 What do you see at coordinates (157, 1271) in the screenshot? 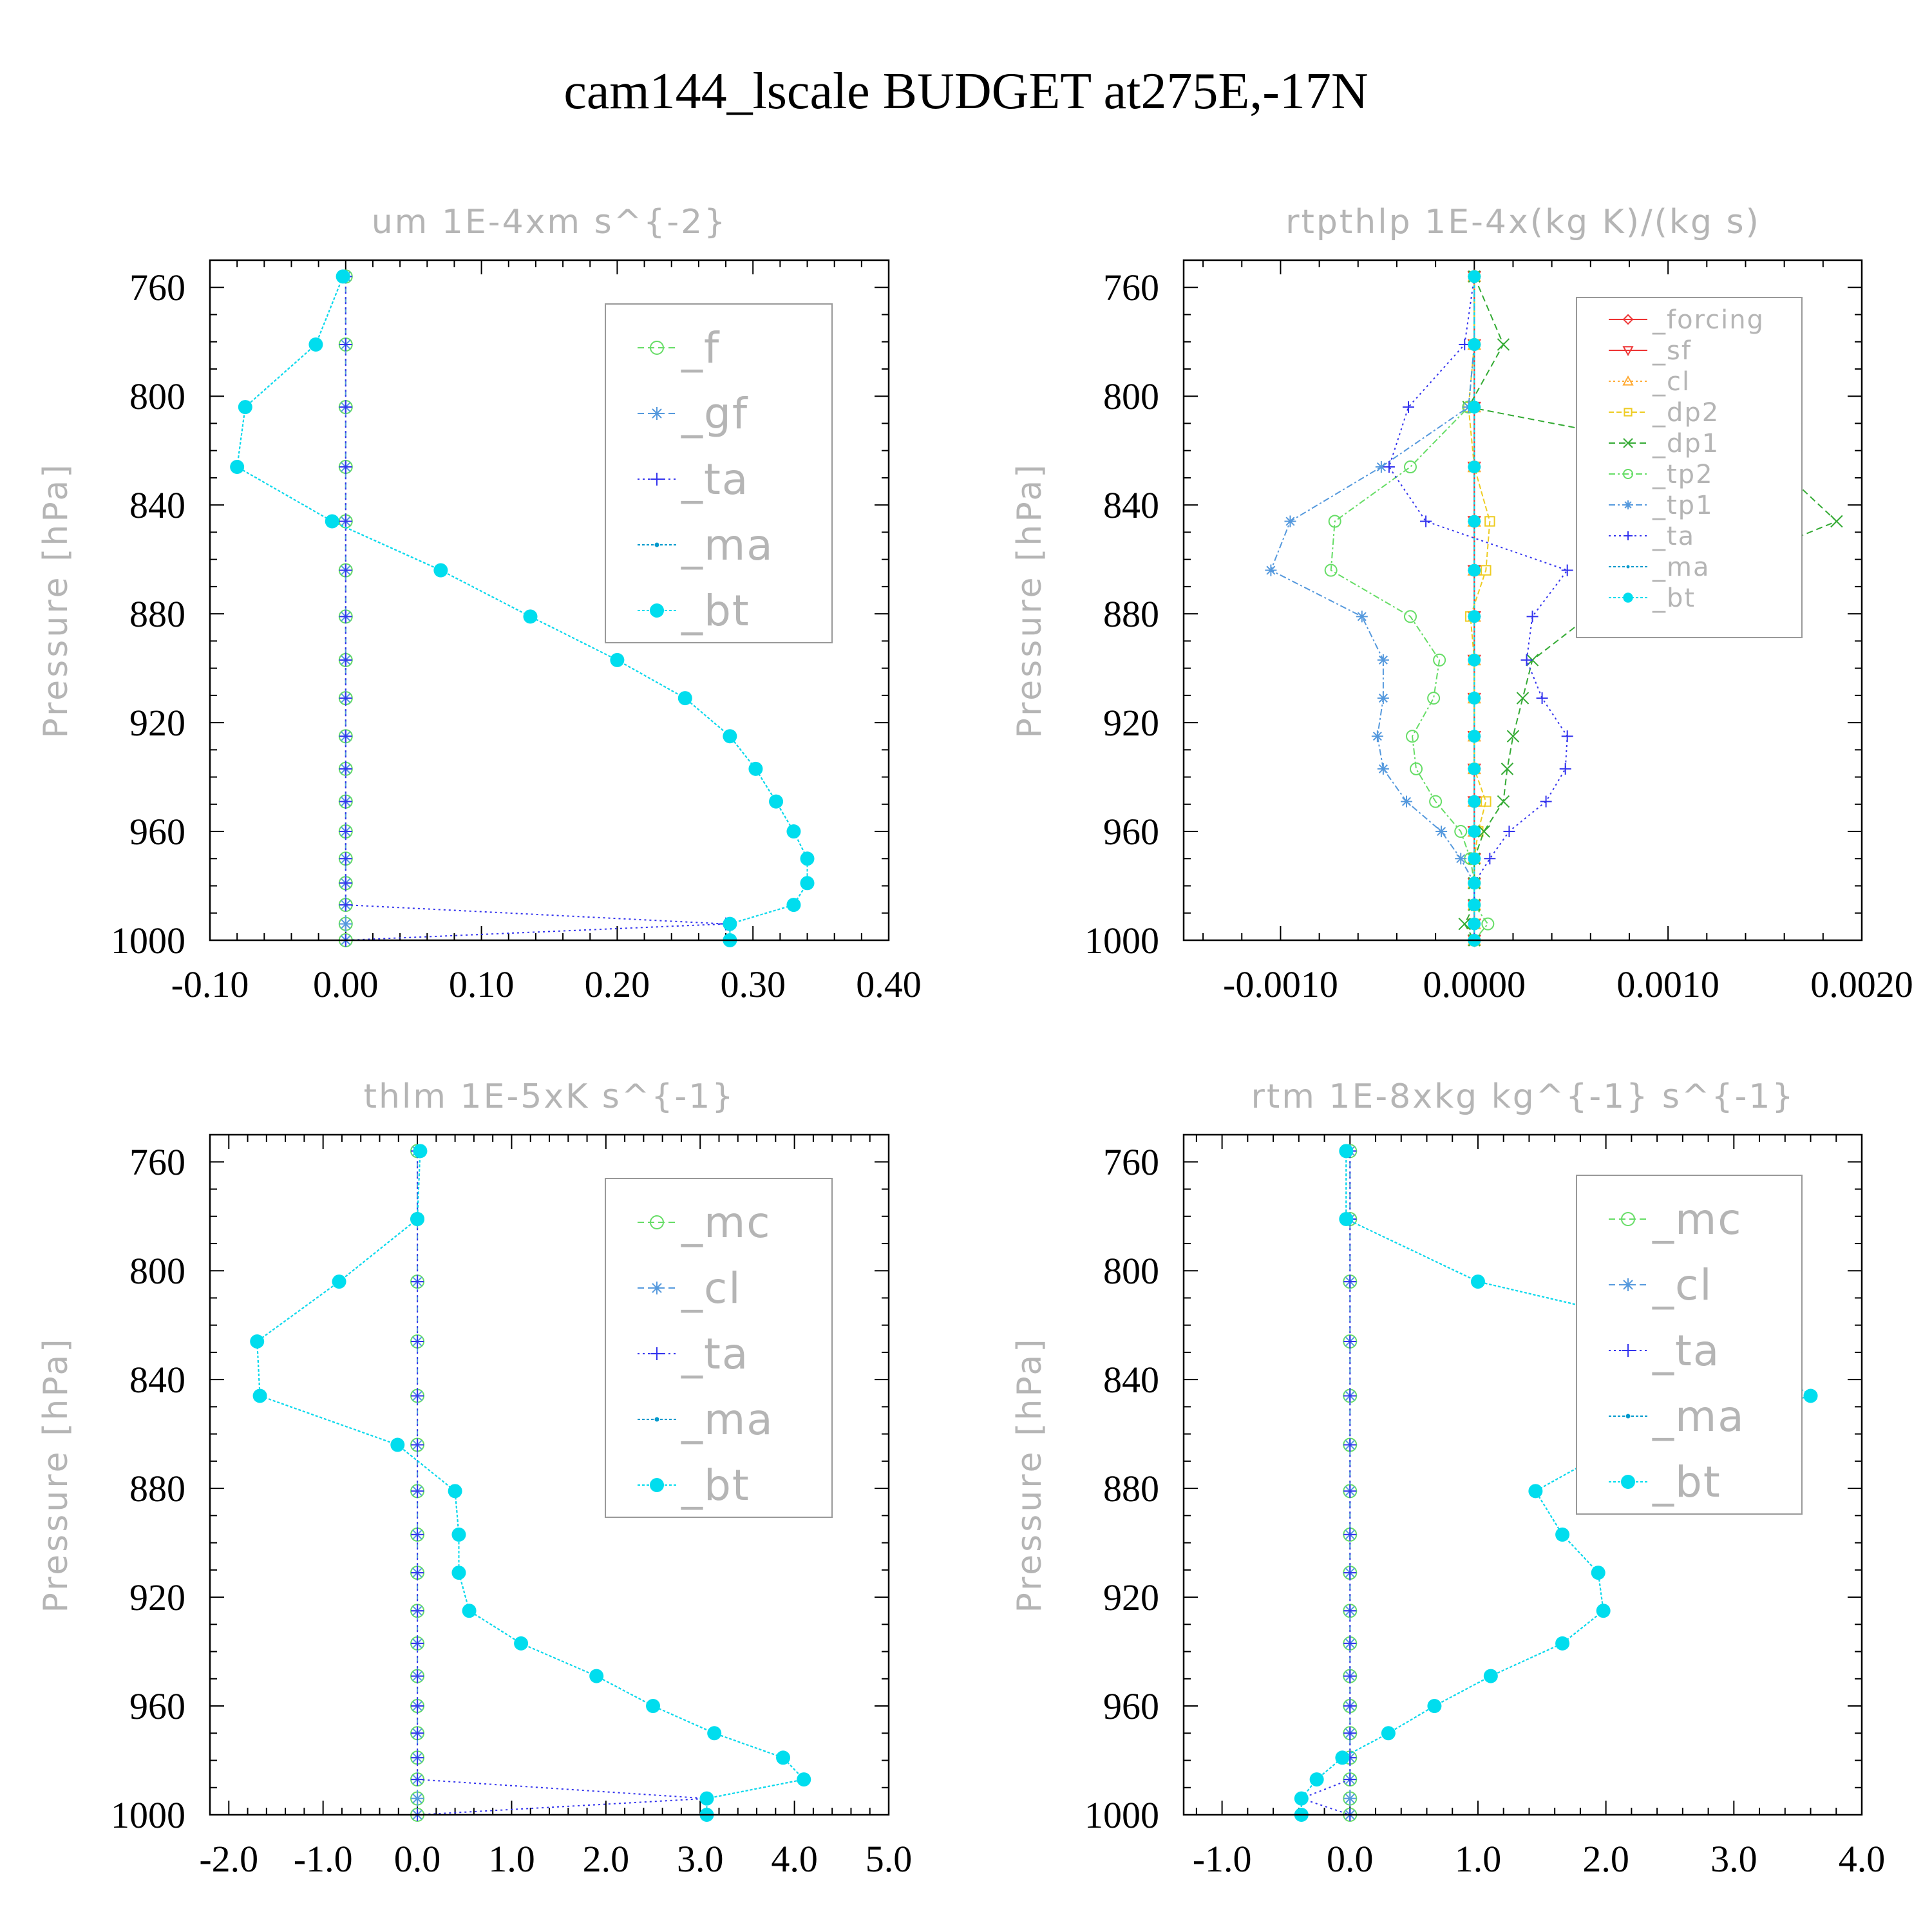
I see `y-tick-label: 800` at bounding box center [157, 1271].